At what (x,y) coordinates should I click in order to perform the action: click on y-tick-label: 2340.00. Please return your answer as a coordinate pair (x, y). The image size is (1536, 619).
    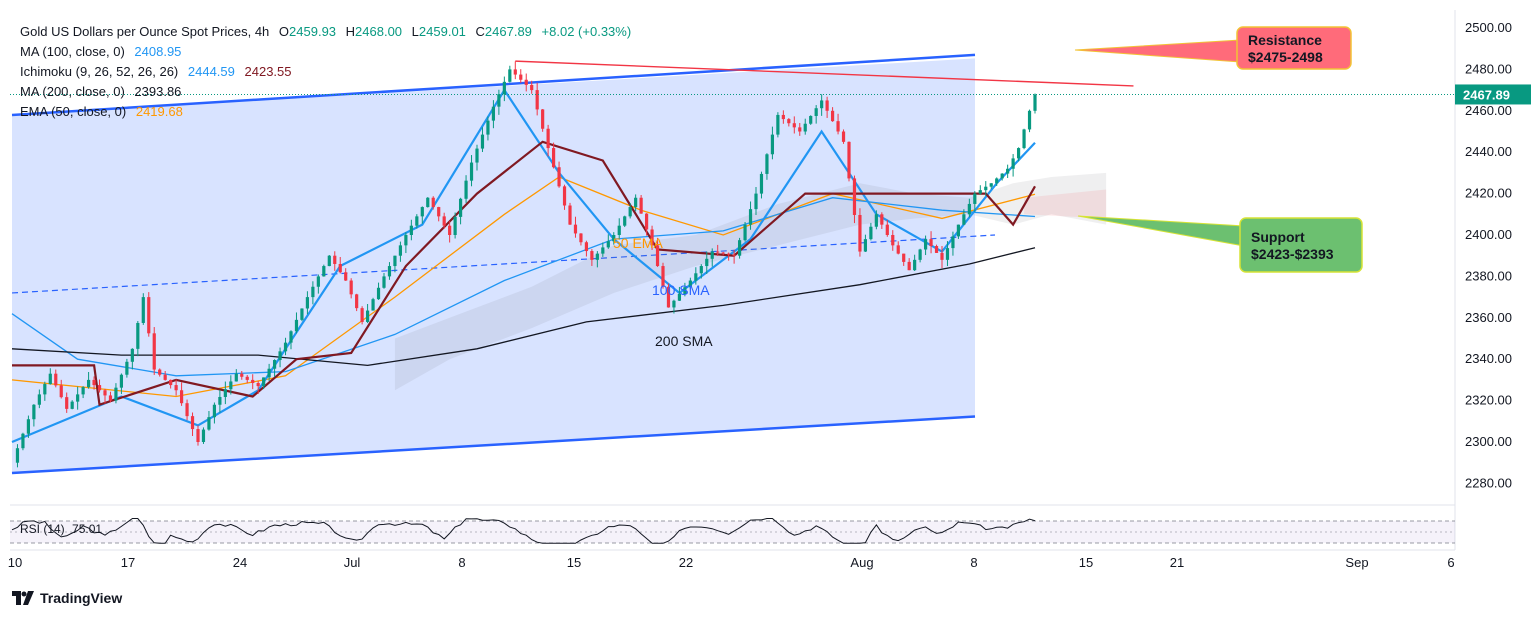
    Looking at the image, I should click on (1488, 358).